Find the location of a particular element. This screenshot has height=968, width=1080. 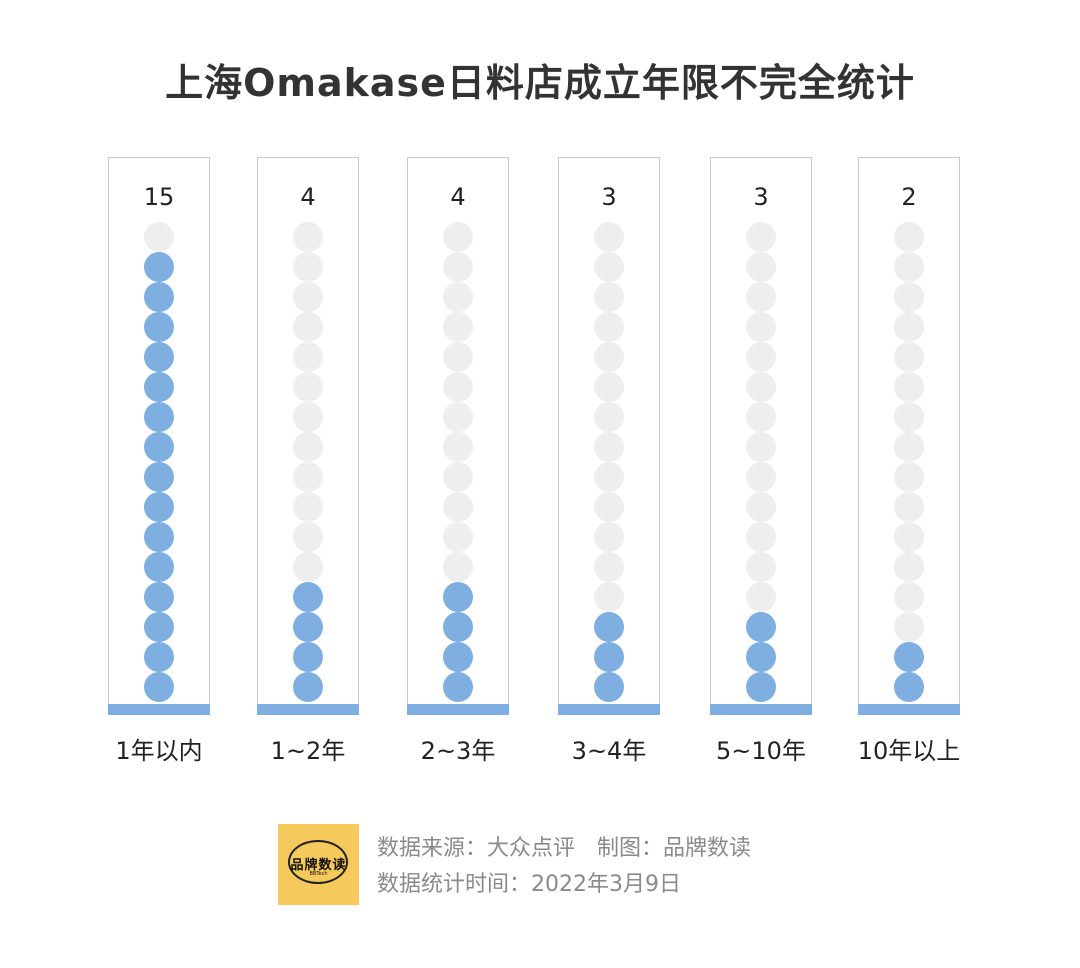

column-3: 4 2~3年 is located at coordinates (458, 461).